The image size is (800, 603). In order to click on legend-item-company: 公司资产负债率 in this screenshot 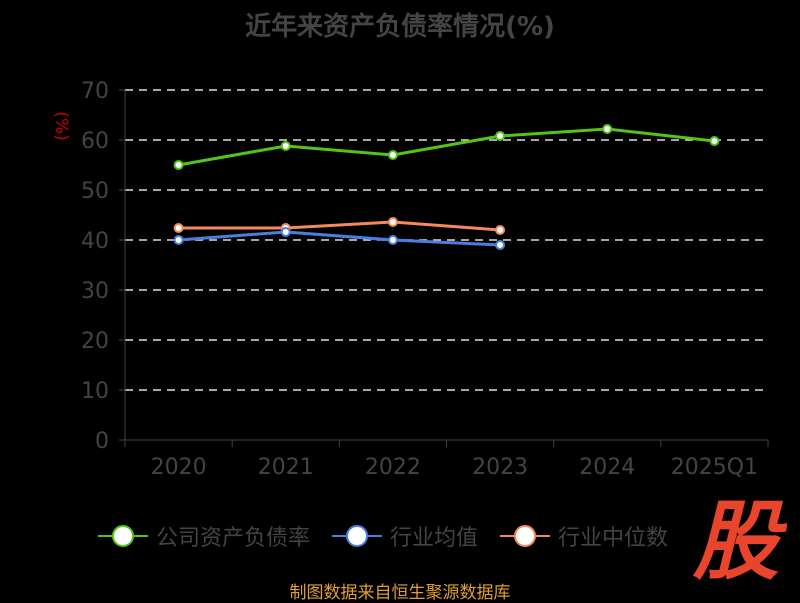, I will do `click(204, 536)`.